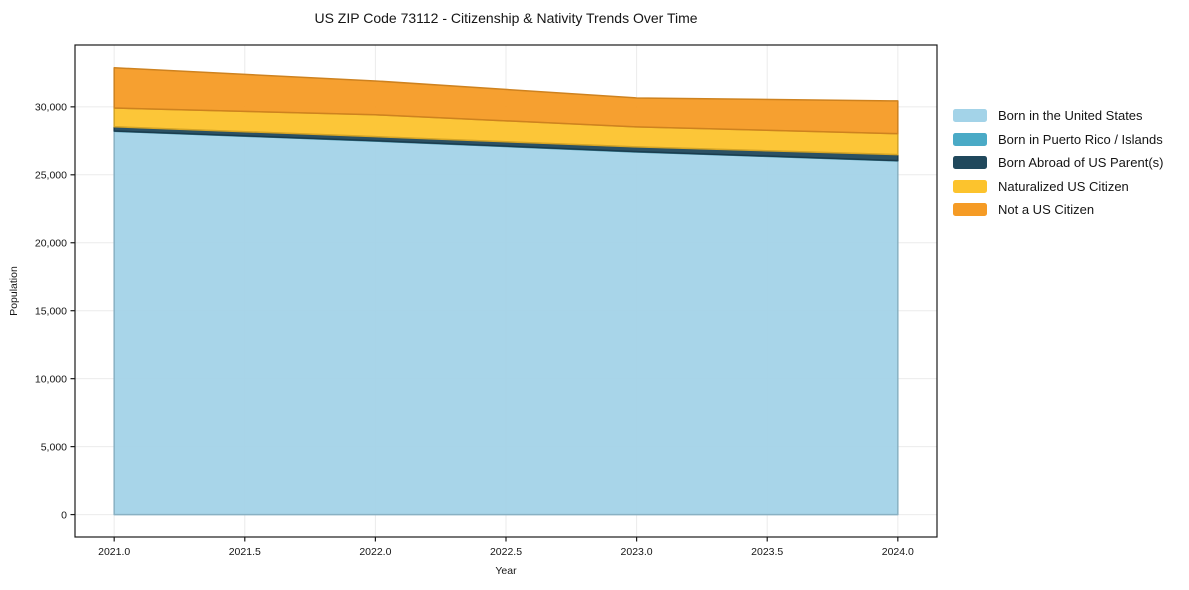 Image resolution: width=1189 pixels, height=590 pixels. What do you see at coordinates (114, 552) in the screenshot?
I see `x-tick-label: 2021.0` at bounding box center [114, 552].